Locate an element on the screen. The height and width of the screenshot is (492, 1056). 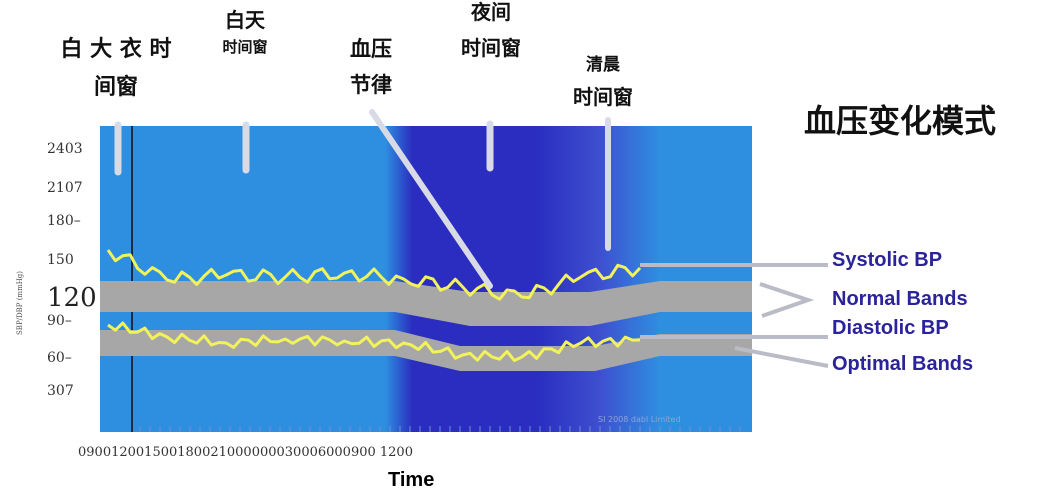
y-tick-label: 180– is located at coordinates (64, 221).